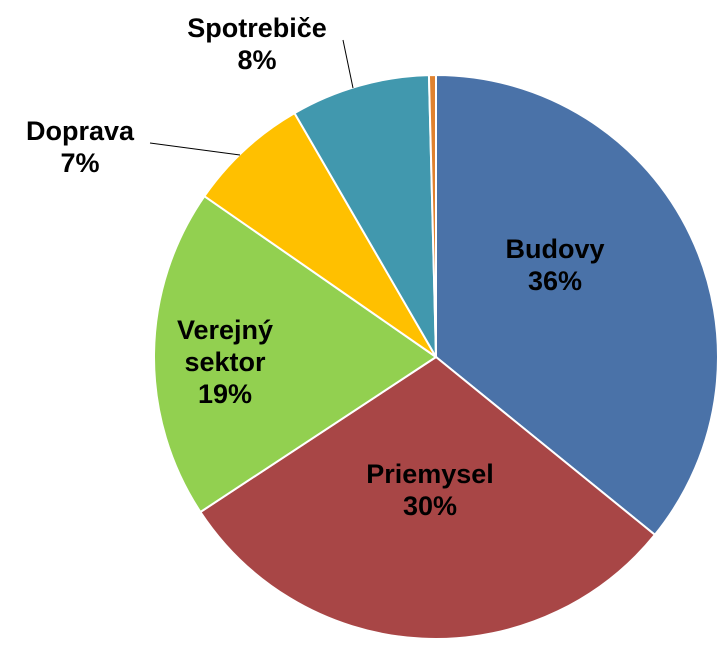  What do you see at coordinates (257, 60) in the screenshot?
I see `value-label: 8%` at bounding box center [257, 60].